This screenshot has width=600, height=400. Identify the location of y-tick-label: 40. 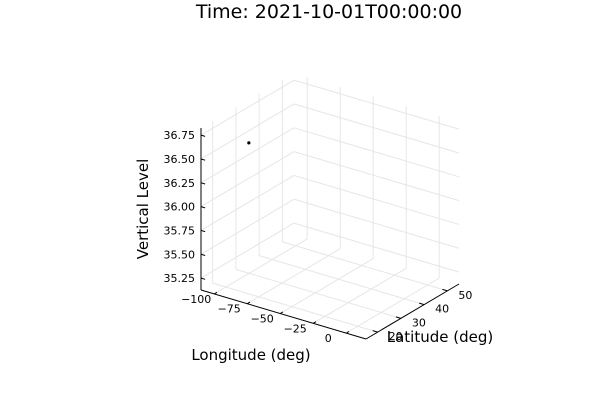
(442, 309).